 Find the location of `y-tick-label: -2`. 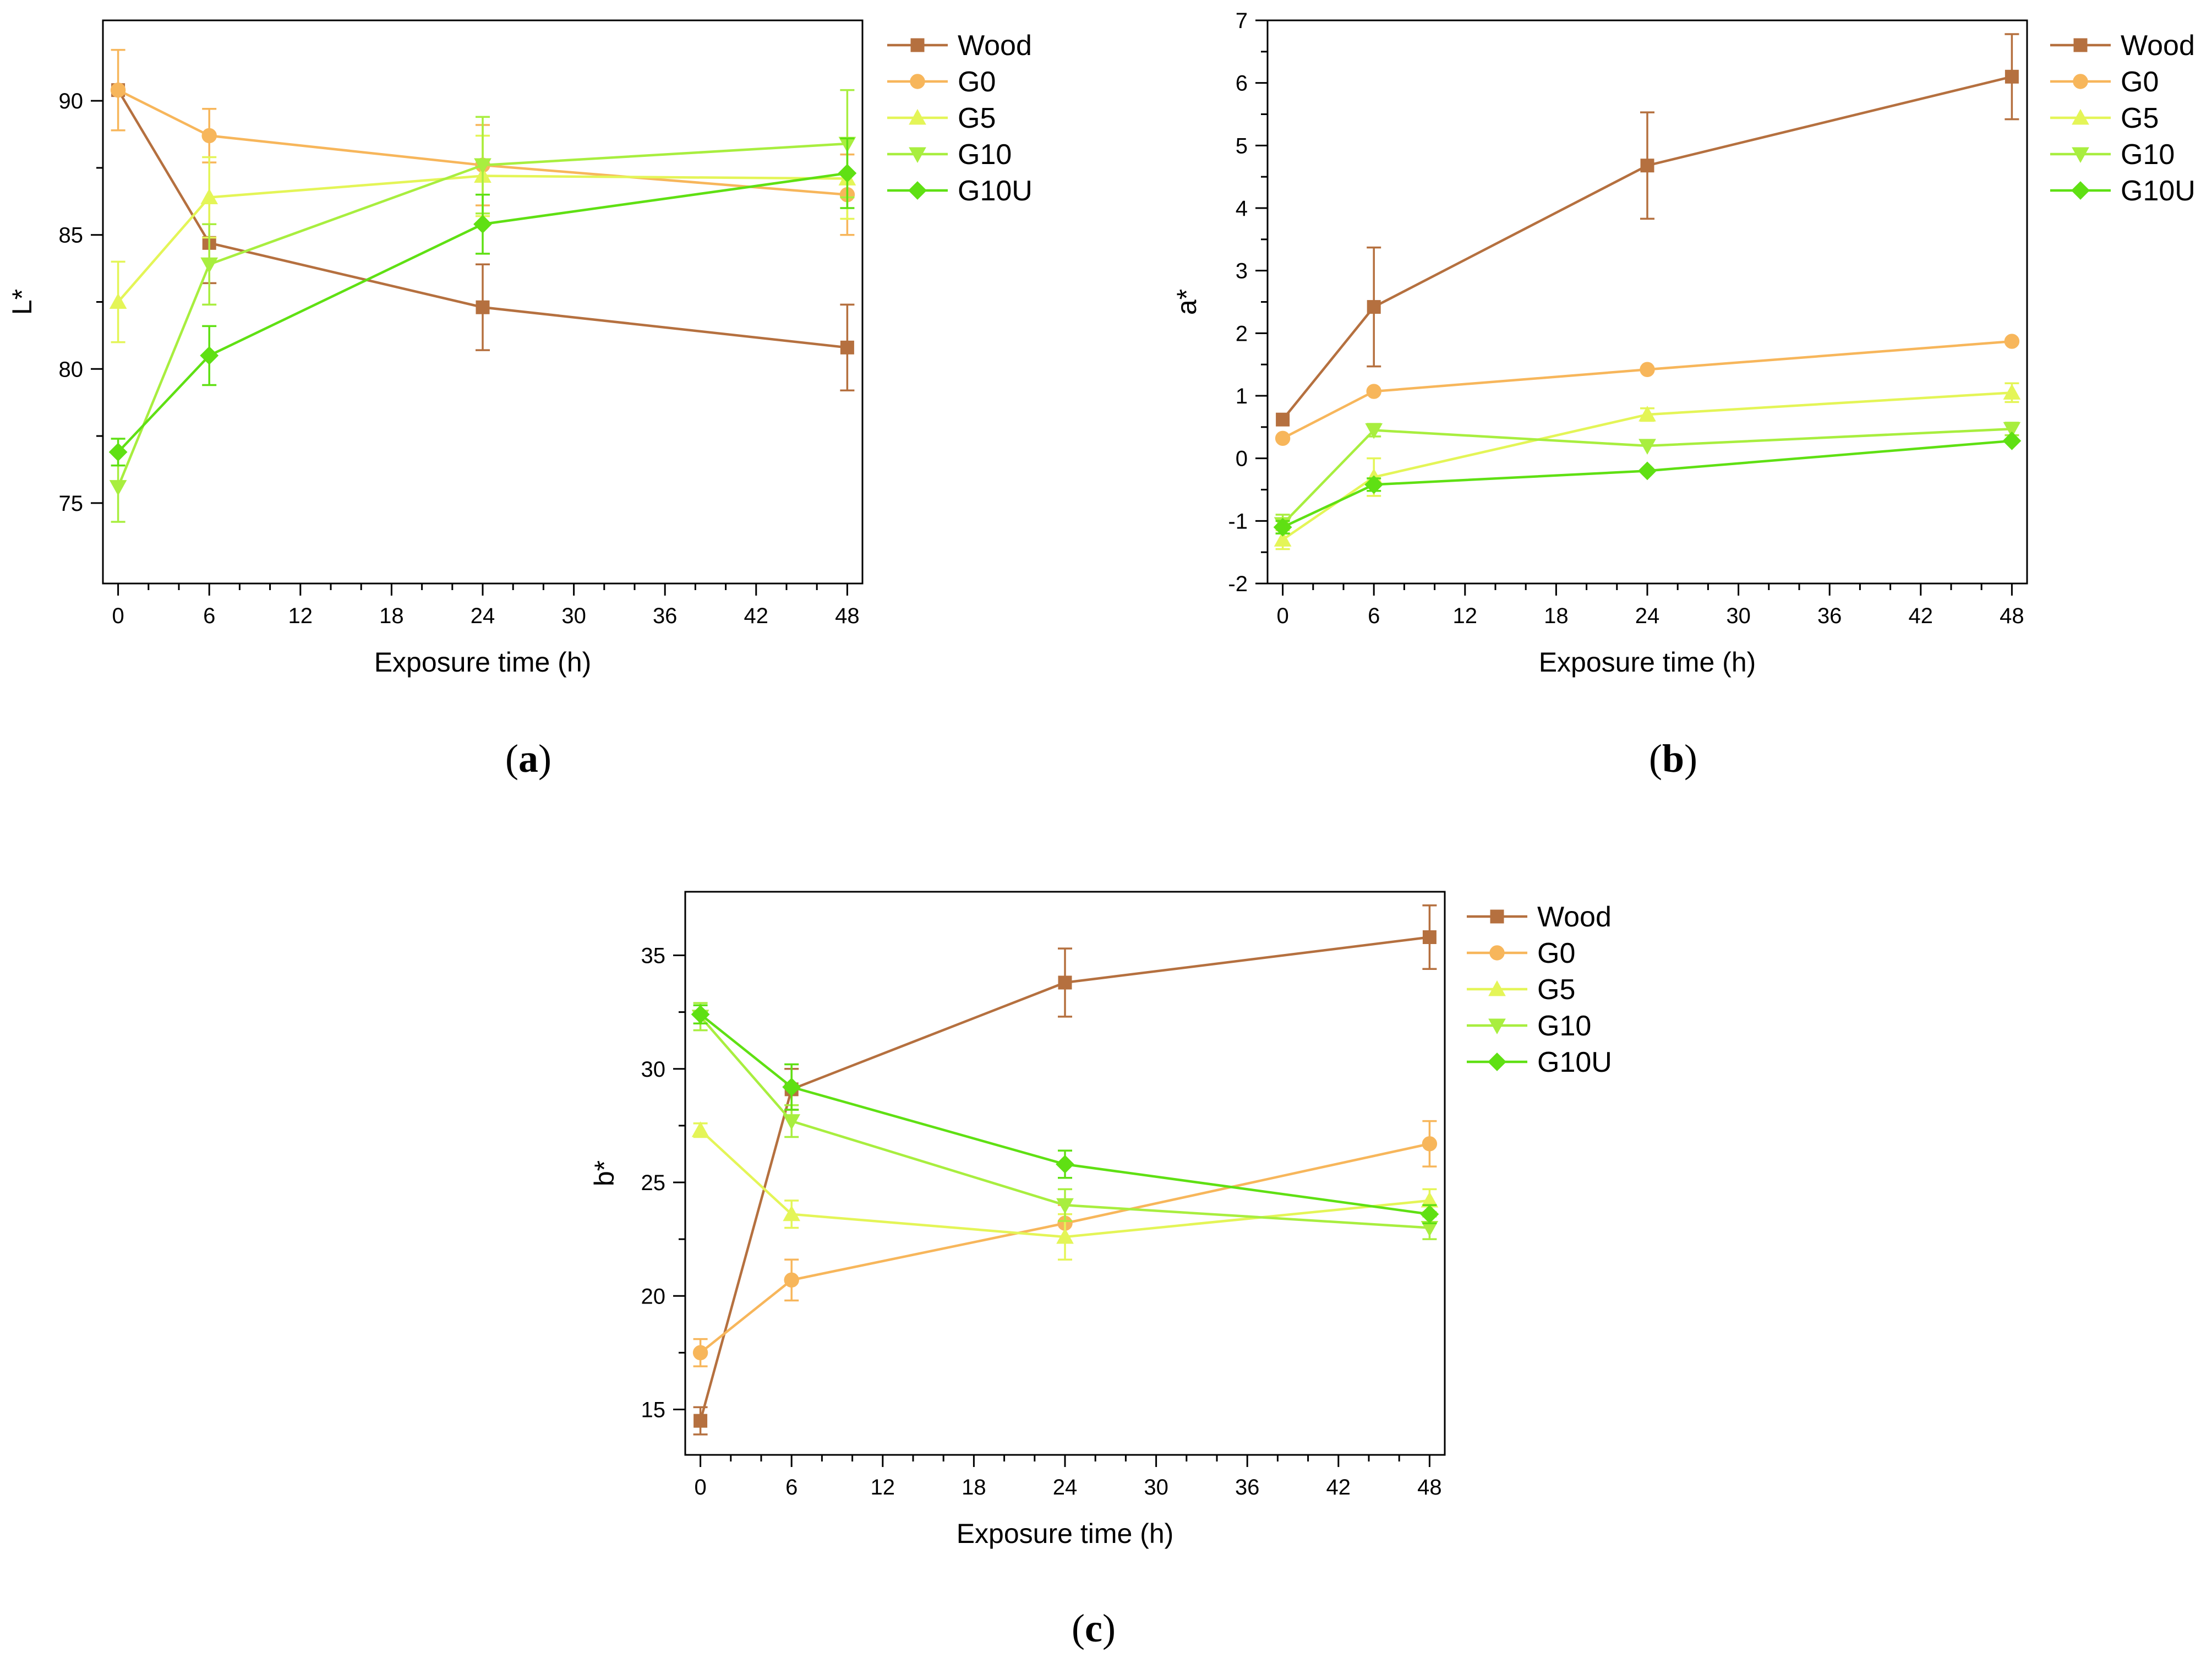

y-tick-label: -2 is located at coordinates (1238, 584).